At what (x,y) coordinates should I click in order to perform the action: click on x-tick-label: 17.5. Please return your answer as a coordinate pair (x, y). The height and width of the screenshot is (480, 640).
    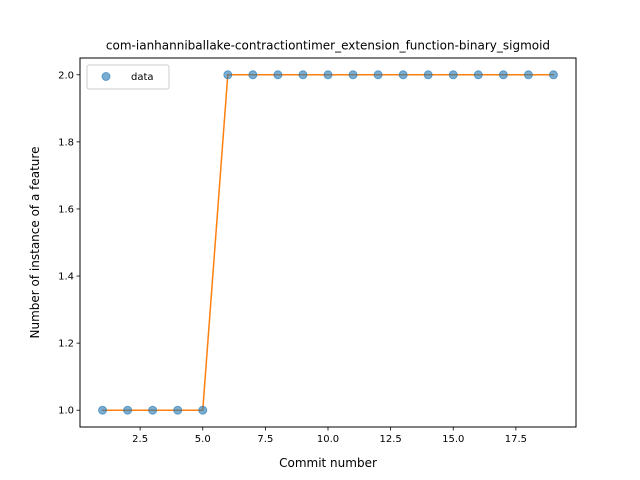
    Looking at the image, I should click on (516, 439).